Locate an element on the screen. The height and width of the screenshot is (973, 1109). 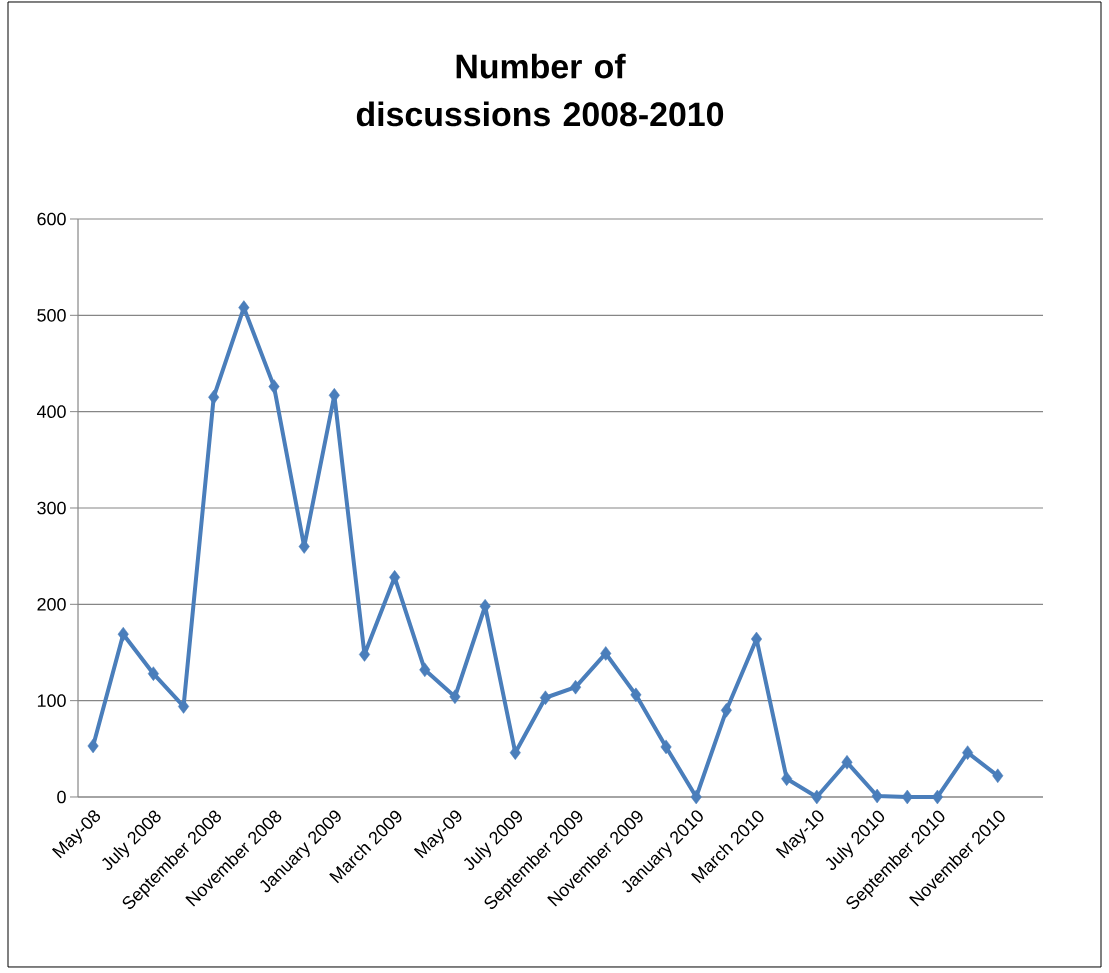
y-tick-label: 600 is located at coordinates (51, 219).